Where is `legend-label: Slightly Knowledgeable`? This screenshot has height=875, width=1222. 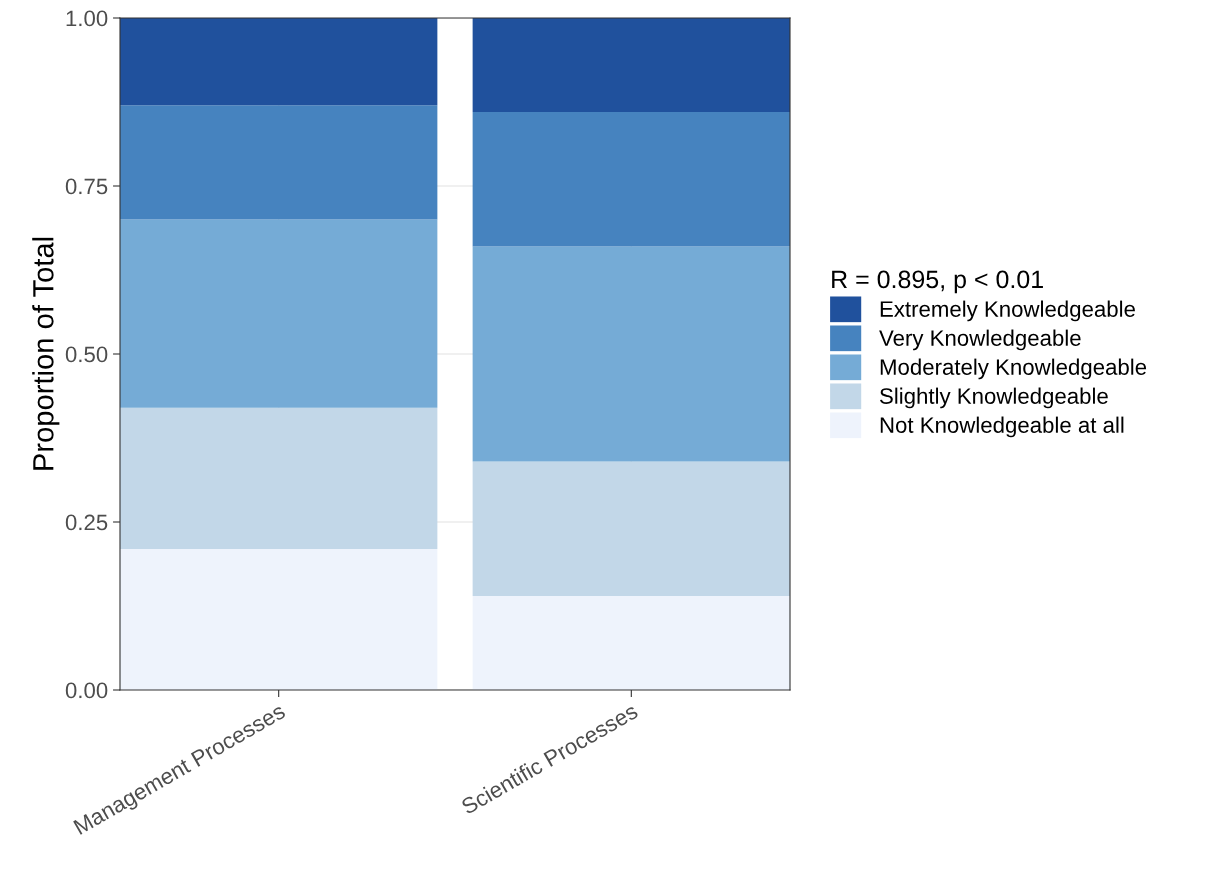 legend-label: Slightly Knowledgeable is located at coordinates (994, 398).